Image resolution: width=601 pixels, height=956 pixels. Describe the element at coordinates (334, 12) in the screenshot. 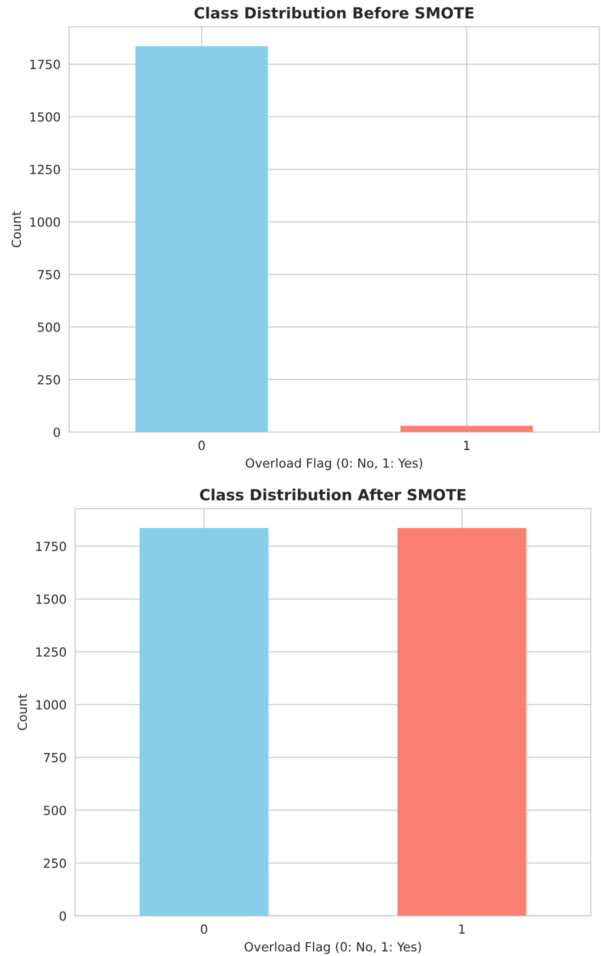

I see `chart-title: Class Distribution Before SMOTE` at that location.